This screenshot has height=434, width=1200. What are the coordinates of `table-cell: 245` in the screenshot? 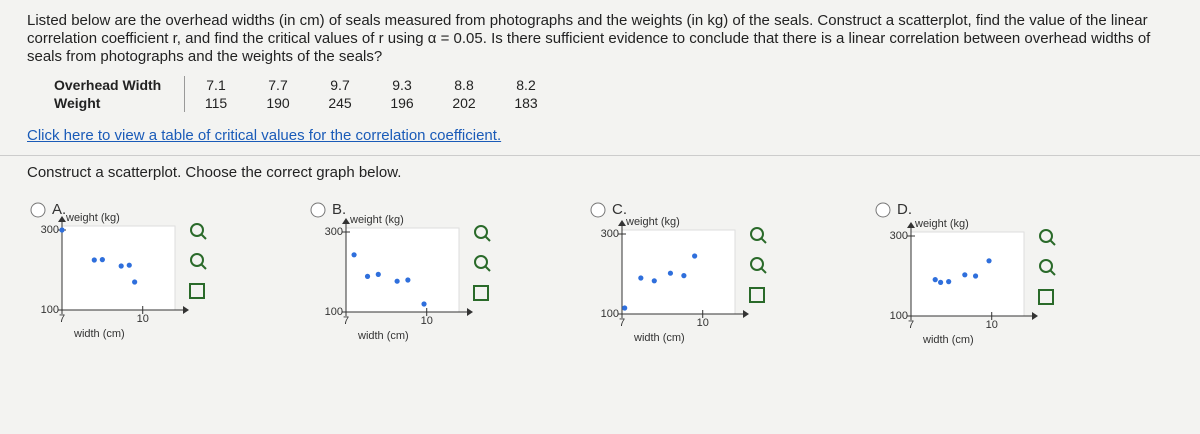 It's located at (340, 103).